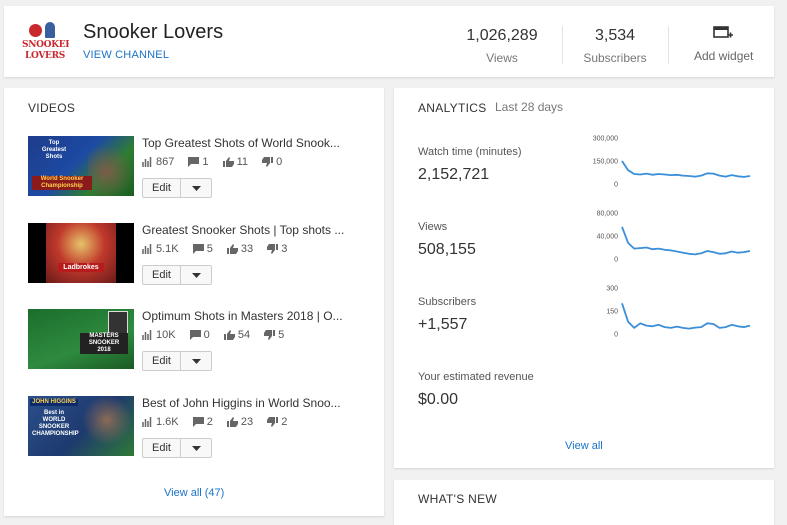 This screenshot has width=787, height=525. Describe the element at coordinates (247, 422) in the screenshot. I see `video-likes: 23` at that location.